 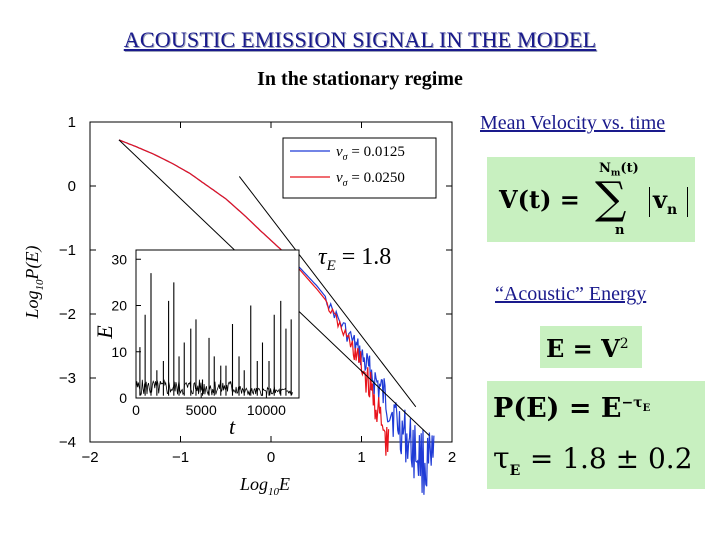 What do you see at coordinates (619, 170) in the screenshot?
I see `sum-upper-limit: Nm(t)` at bounding box center [619, 170].